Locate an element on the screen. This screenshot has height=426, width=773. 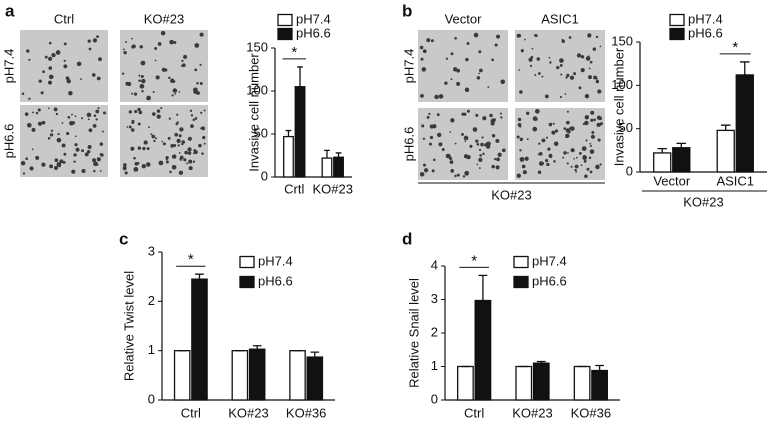
y-tick-label: 1 is located at coordinates (151, 349).